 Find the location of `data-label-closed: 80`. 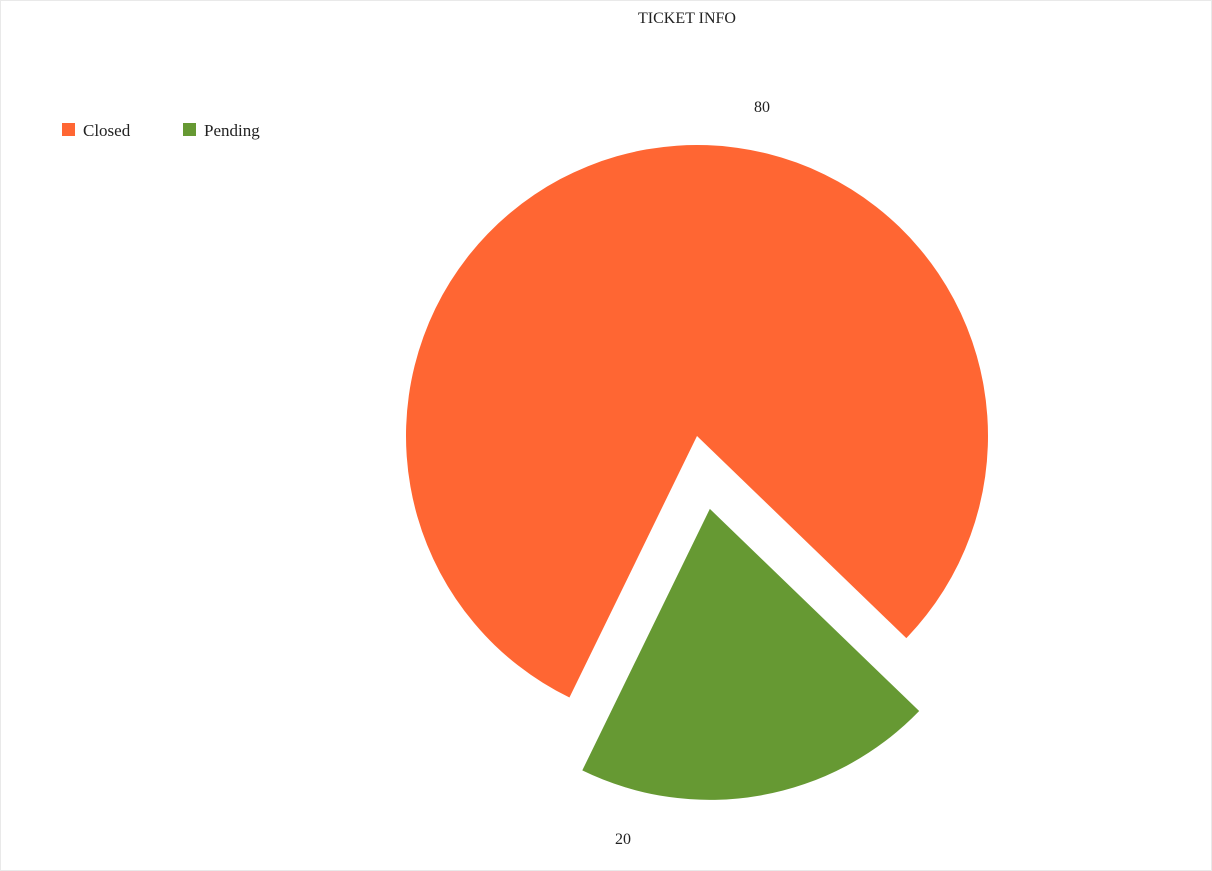

data-label-closed: 80 is located at coordinates (762, 107).